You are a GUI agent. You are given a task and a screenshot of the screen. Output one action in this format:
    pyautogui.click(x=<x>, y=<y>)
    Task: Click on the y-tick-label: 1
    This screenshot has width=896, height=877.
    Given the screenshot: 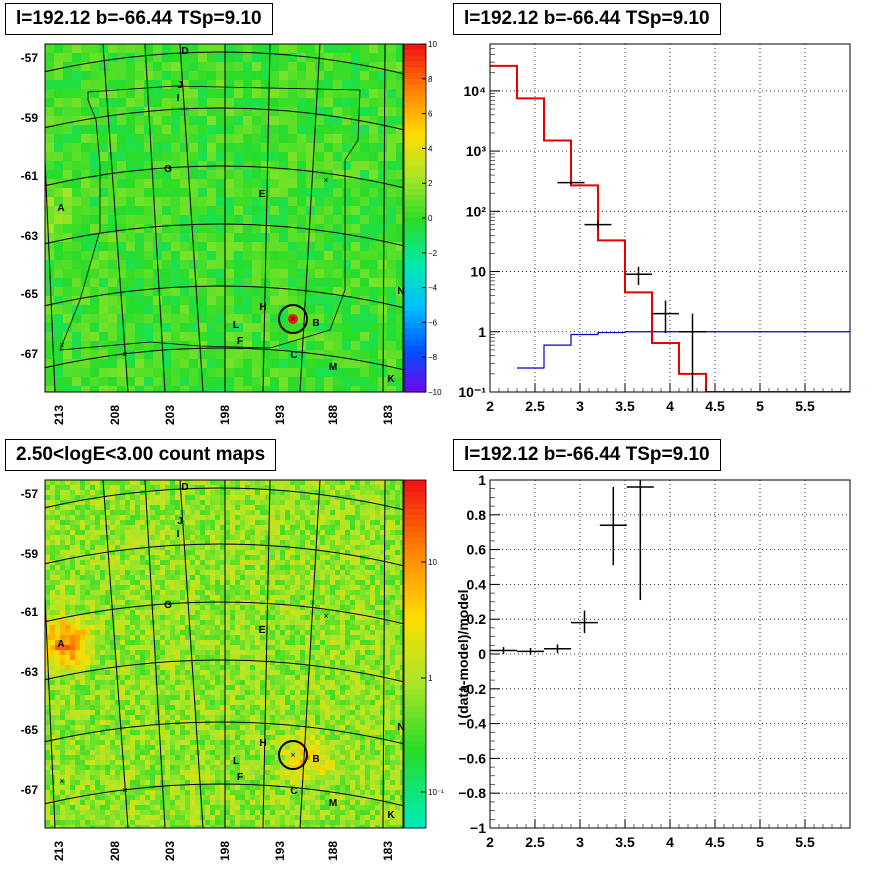 What is the action you would take?
    pyautogui.click(x=482, y=480)
    